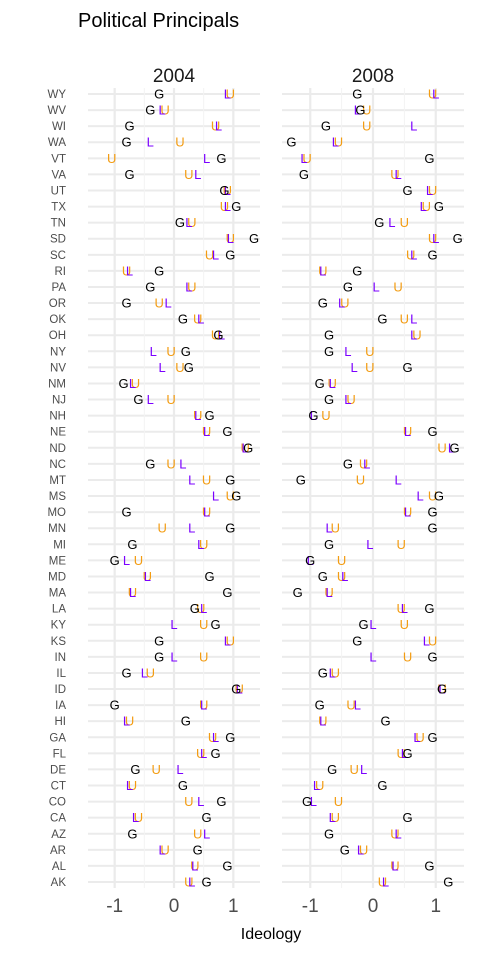 The width and height of the screenshot is (480, 960). I want to click on y-tick-label: DE, so click(58, 770).